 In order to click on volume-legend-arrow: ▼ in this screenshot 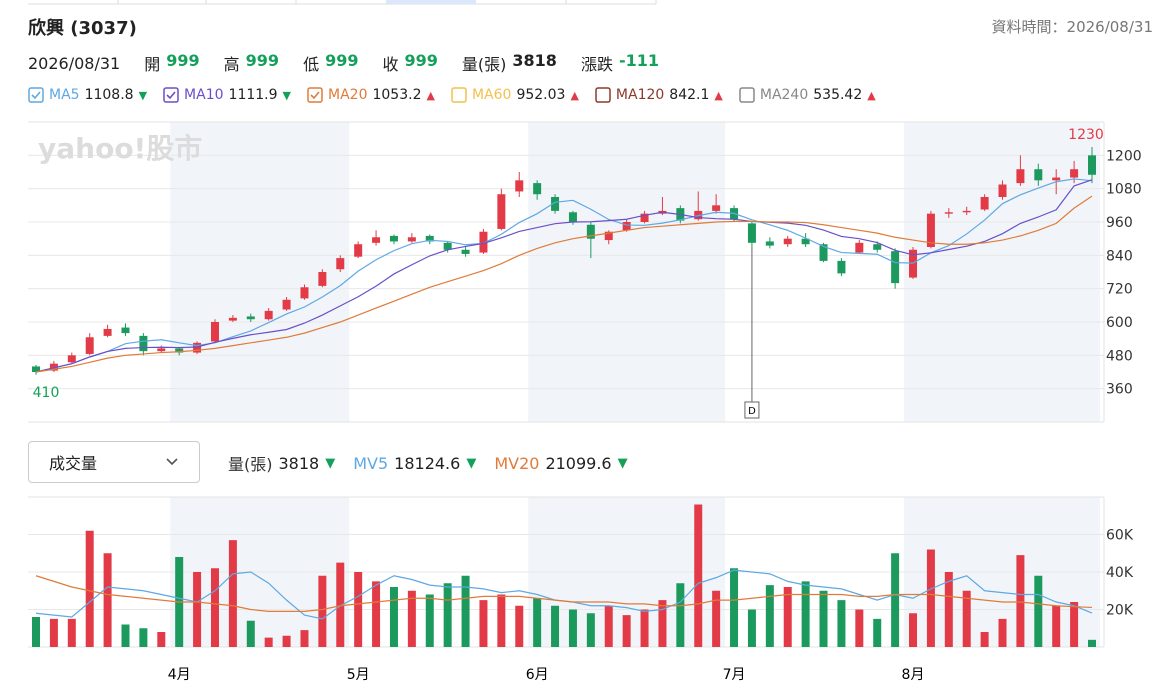, I will do `click(622, 463)`.